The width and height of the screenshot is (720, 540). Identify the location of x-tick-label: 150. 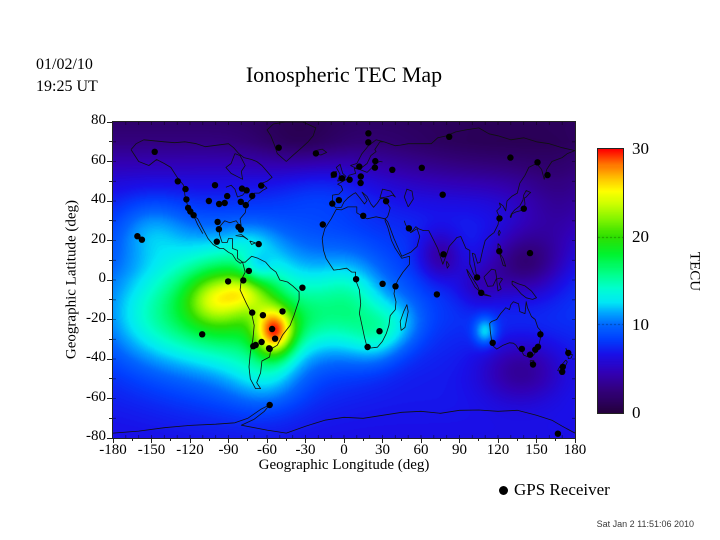
(536, 450).